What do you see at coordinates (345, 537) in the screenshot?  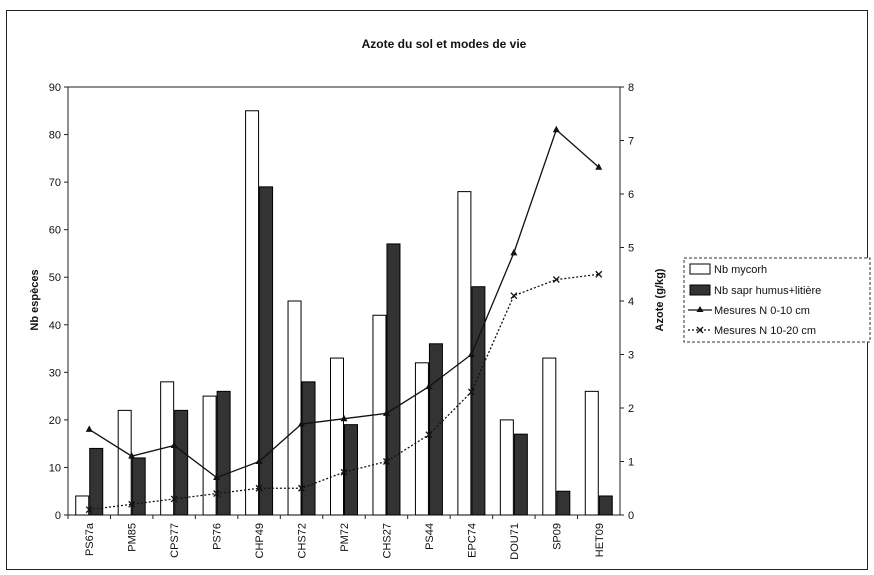 I see `x-tick-label: PM72` at bounding box center [345, 537].